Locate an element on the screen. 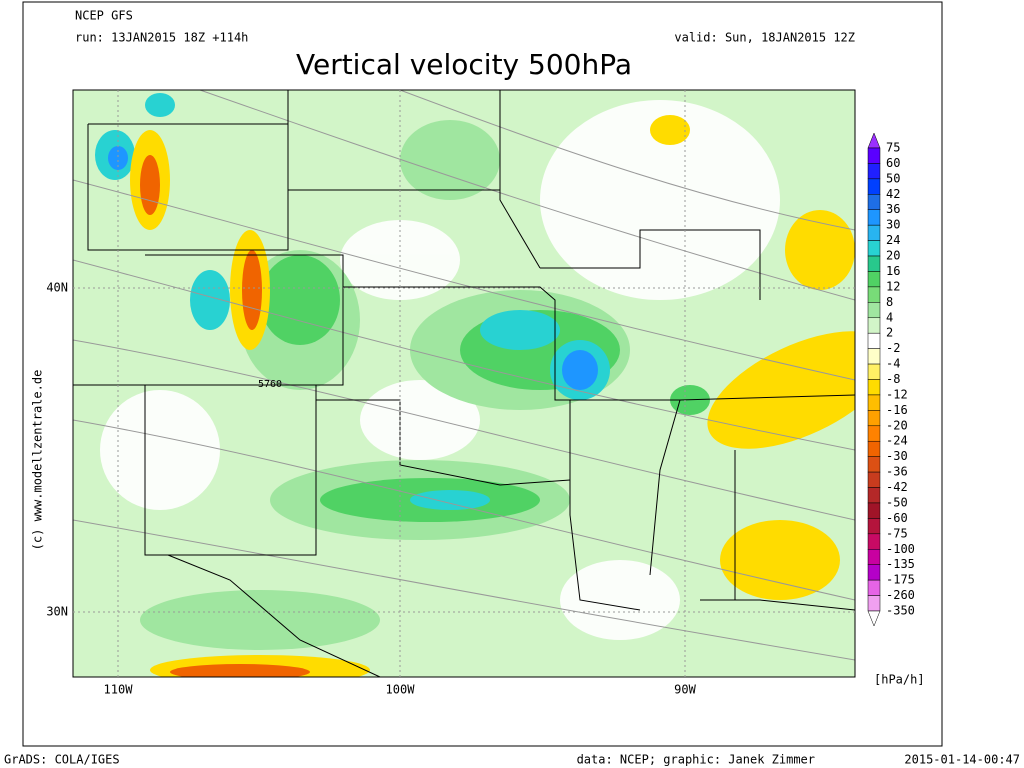 This screenshot has height=768, width=1024. colorbar-label: 12 is located at coordinates (893, 286).